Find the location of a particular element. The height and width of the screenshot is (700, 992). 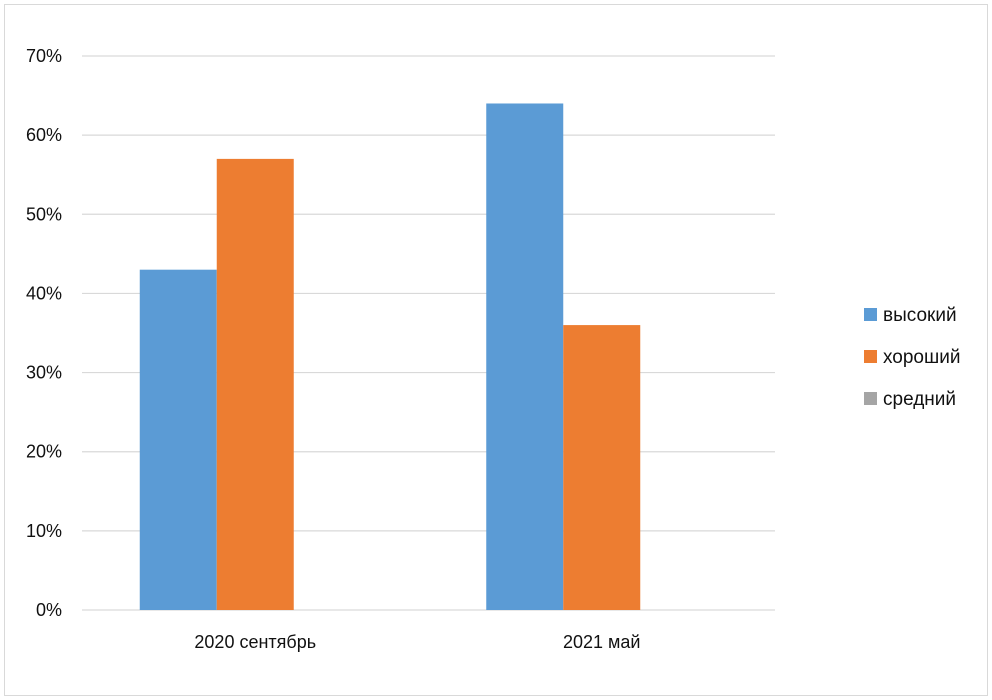

legend-label: хороший is located at coordinates (921, 357).